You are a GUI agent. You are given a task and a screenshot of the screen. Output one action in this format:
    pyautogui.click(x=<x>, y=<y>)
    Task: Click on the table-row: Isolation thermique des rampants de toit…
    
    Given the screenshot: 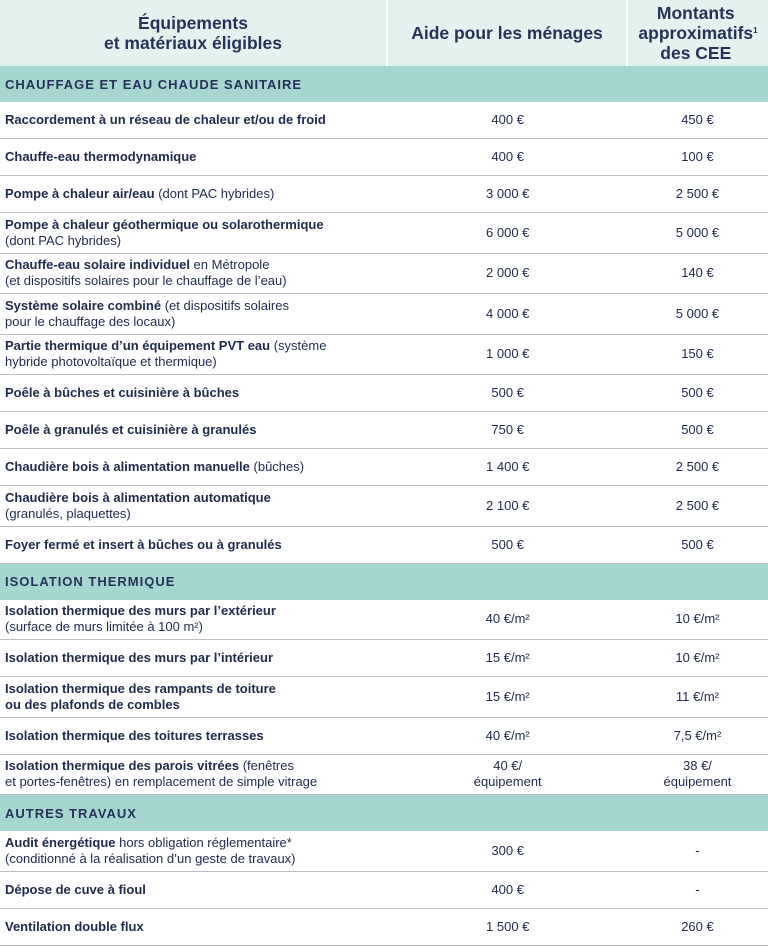 What is the action you would take?
    pyautogui.click(x=384, y=697)
    